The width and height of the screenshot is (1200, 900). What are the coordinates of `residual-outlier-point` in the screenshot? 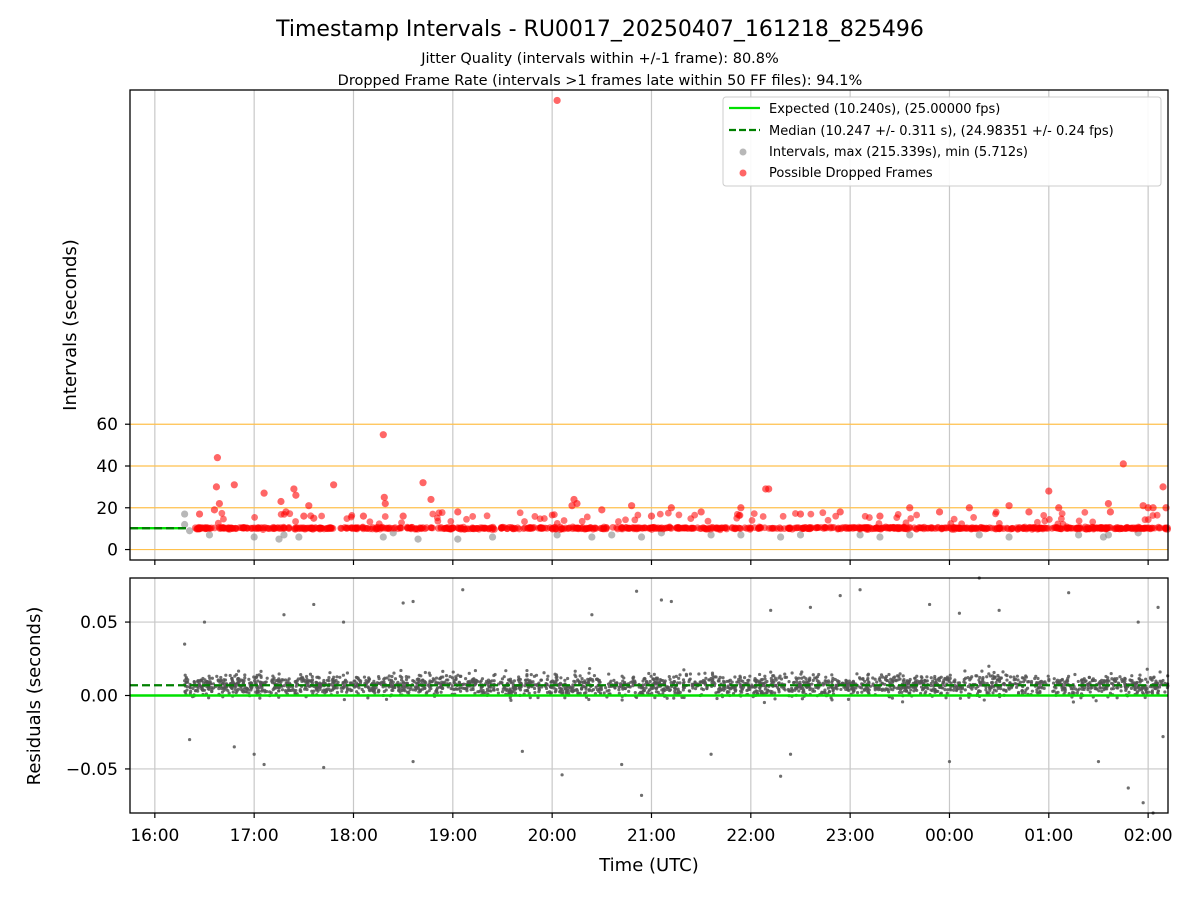 It's located at (999, 610).